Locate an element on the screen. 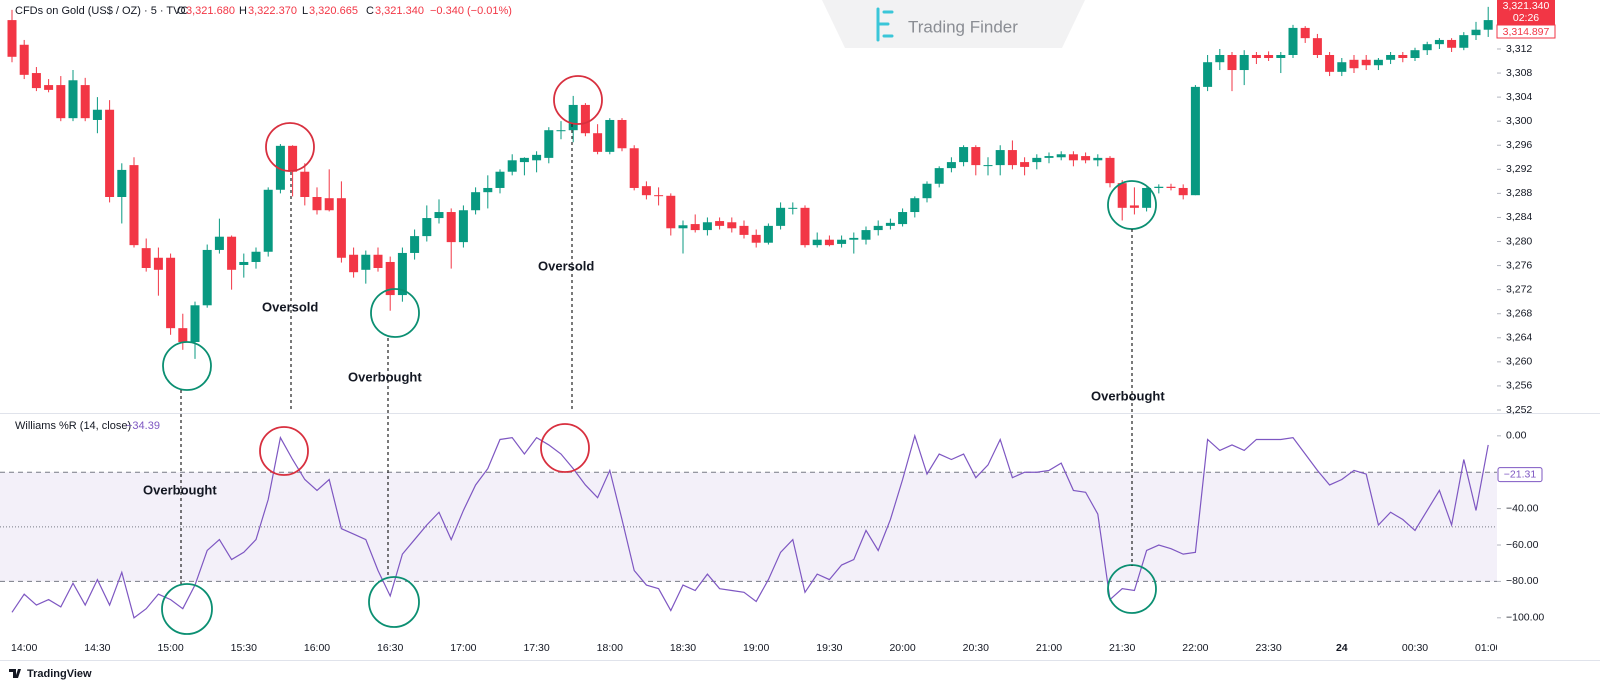  y-tick-label: 3,292 is located at coordinates (1519, 169).